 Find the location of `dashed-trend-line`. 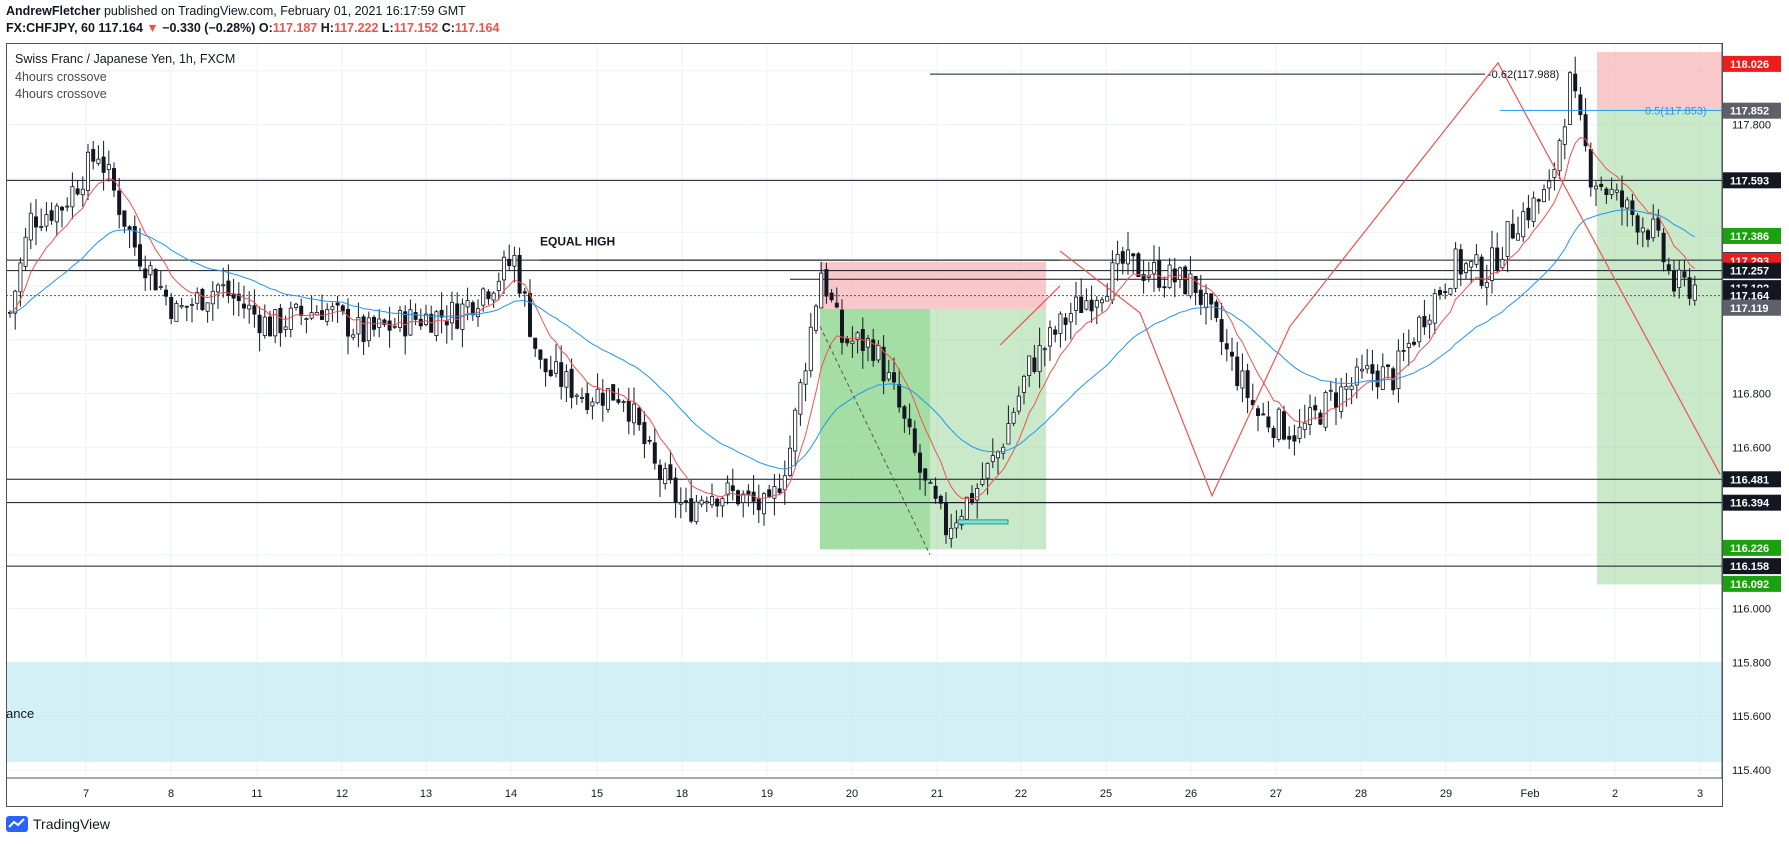

dashed-trend-line is located at coordinates (875, 441).